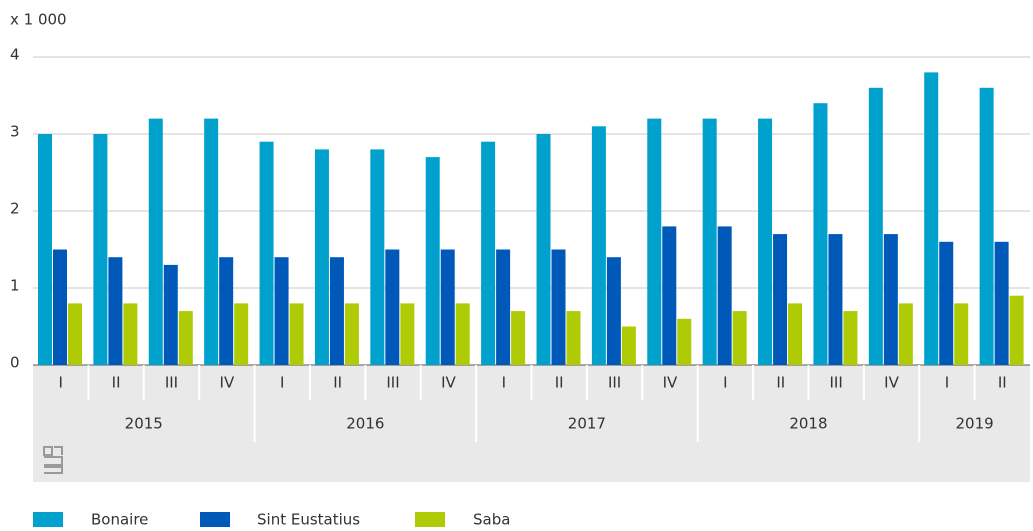  Describe the element at coordinates (365, 424) in the screenshot. I see `year-label: 2016` at that location.